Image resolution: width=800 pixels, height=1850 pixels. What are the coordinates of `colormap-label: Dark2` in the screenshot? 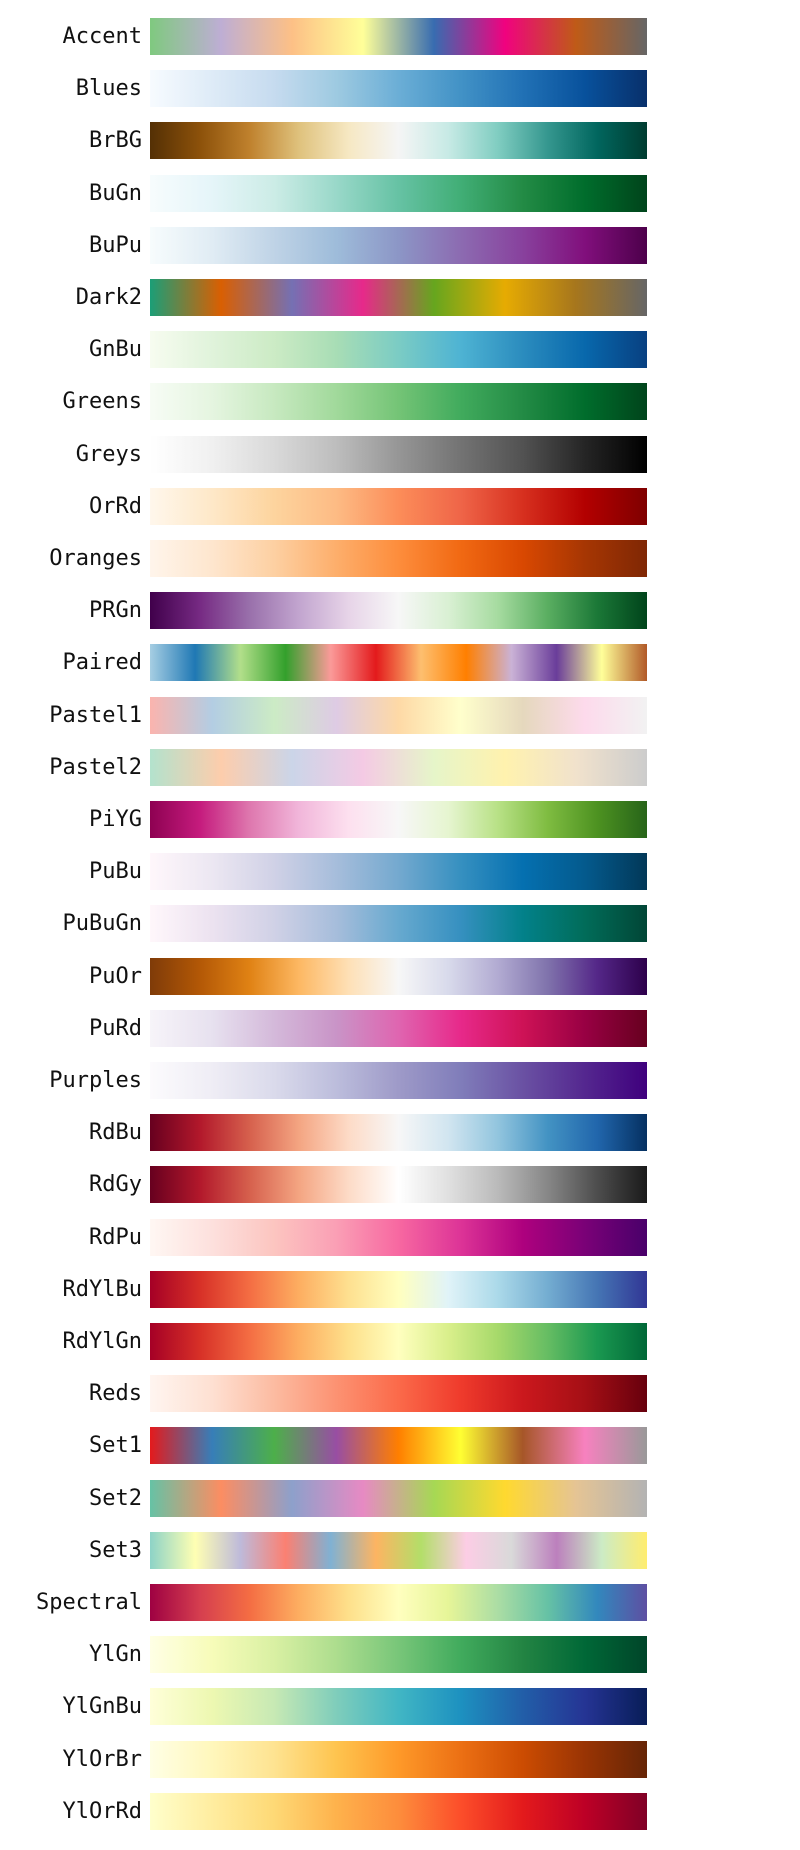 It's located at (108, 297).